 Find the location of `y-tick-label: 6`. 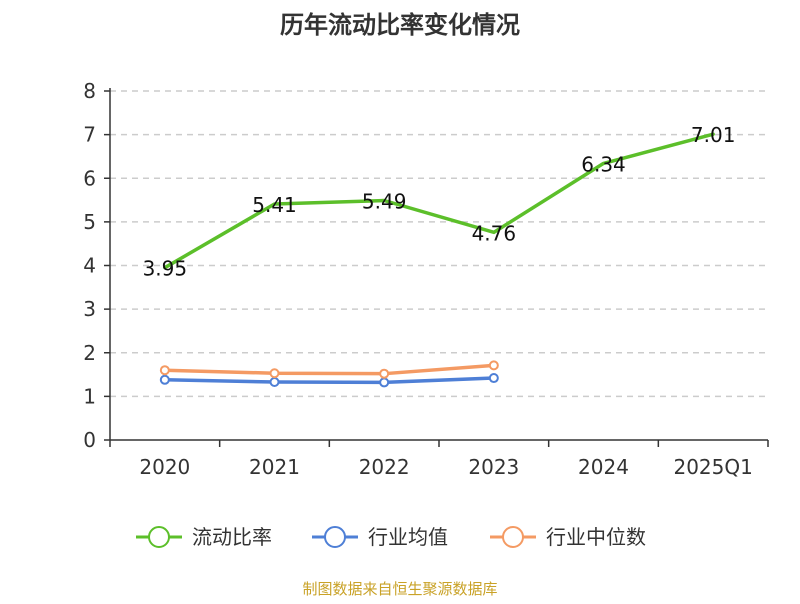

y-tick-label: 6 is located at coordinates (89, 178).